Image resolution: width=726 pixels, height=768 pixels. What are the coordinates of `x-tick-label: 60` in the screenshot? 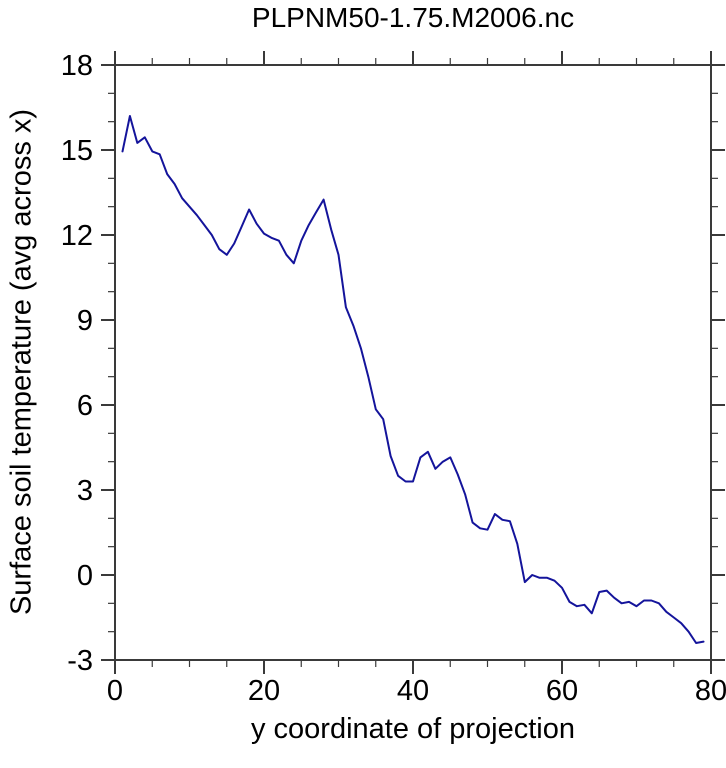 It's located at (562, 691).